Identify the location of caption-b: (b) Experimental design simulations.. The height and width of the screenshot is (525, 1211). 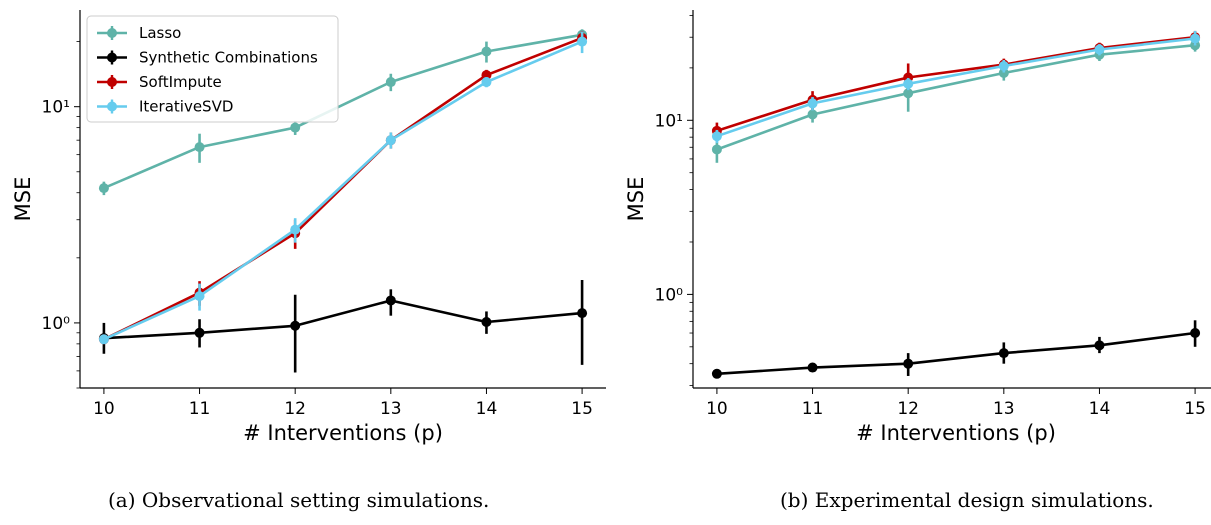
(967, 500).